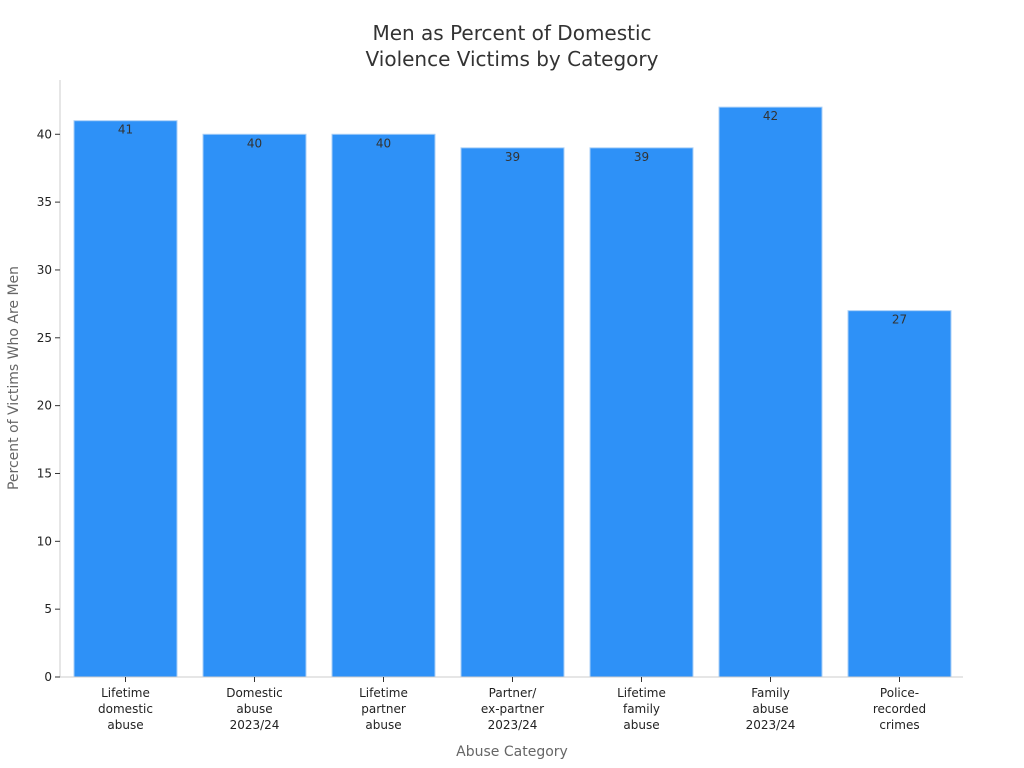  What do you see at coordinates (44, 202) in the screenshot?
I see `y-tick-label: 35` at bounding box center [44, 202].